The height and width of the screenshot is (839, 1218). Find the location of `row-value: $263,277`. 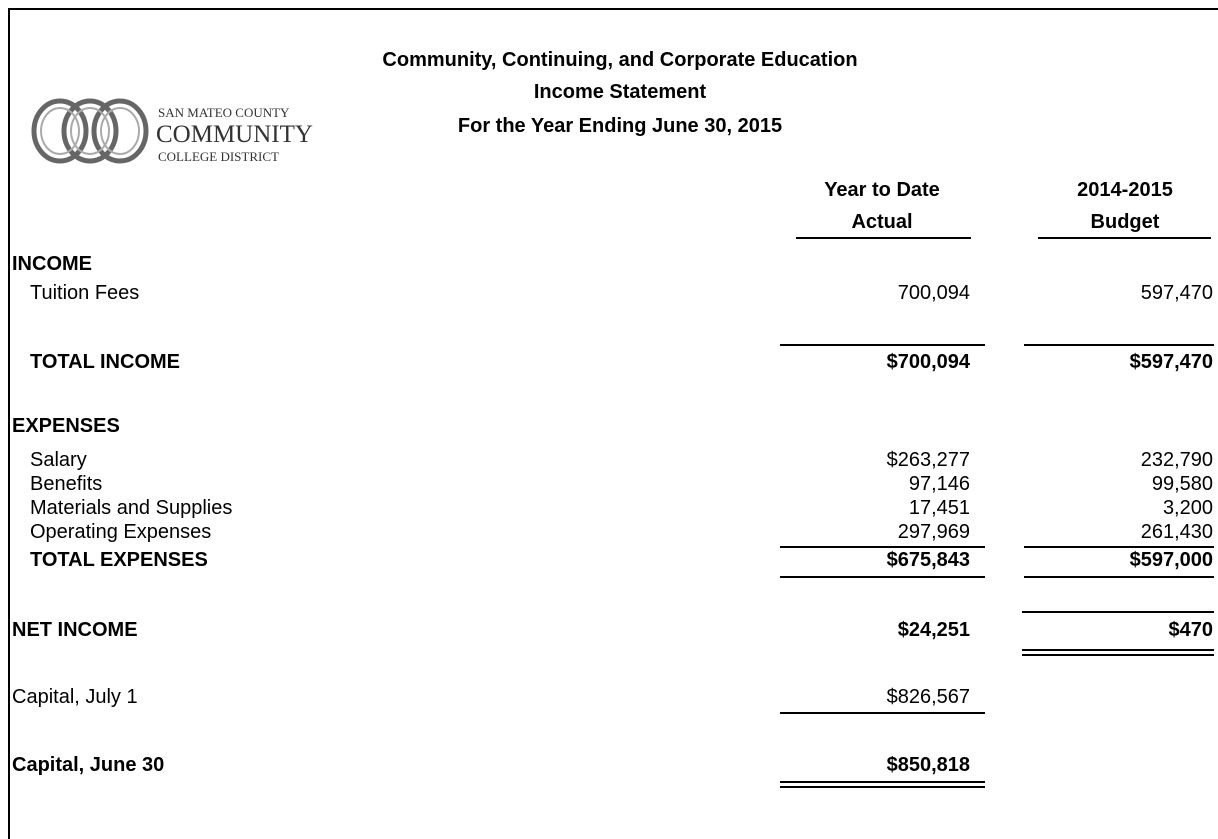

row-value: $263,277 is located at coordinates (928, 460).